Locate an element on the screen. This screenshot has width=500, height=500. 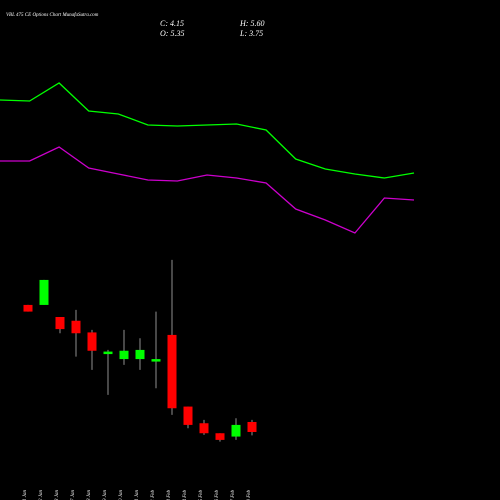
x-tick-label: 21 Jan is located at coordinates (25, 495).